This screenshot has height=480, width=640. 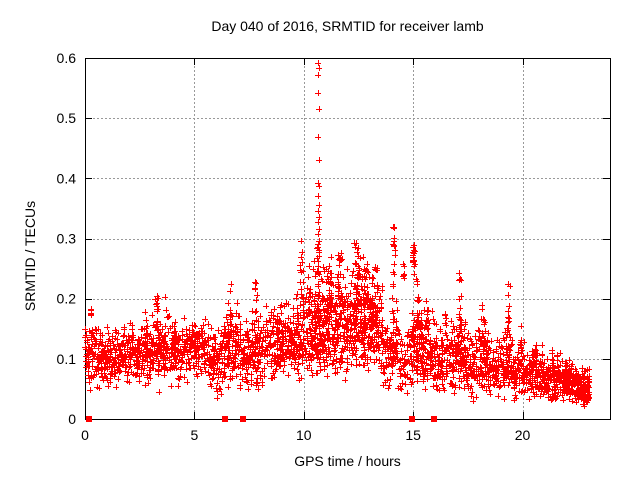 What do you see at coordinates (413, 435) in the screenshot?
I see `x-tick-label: 15` at bounding box center [413, 435].